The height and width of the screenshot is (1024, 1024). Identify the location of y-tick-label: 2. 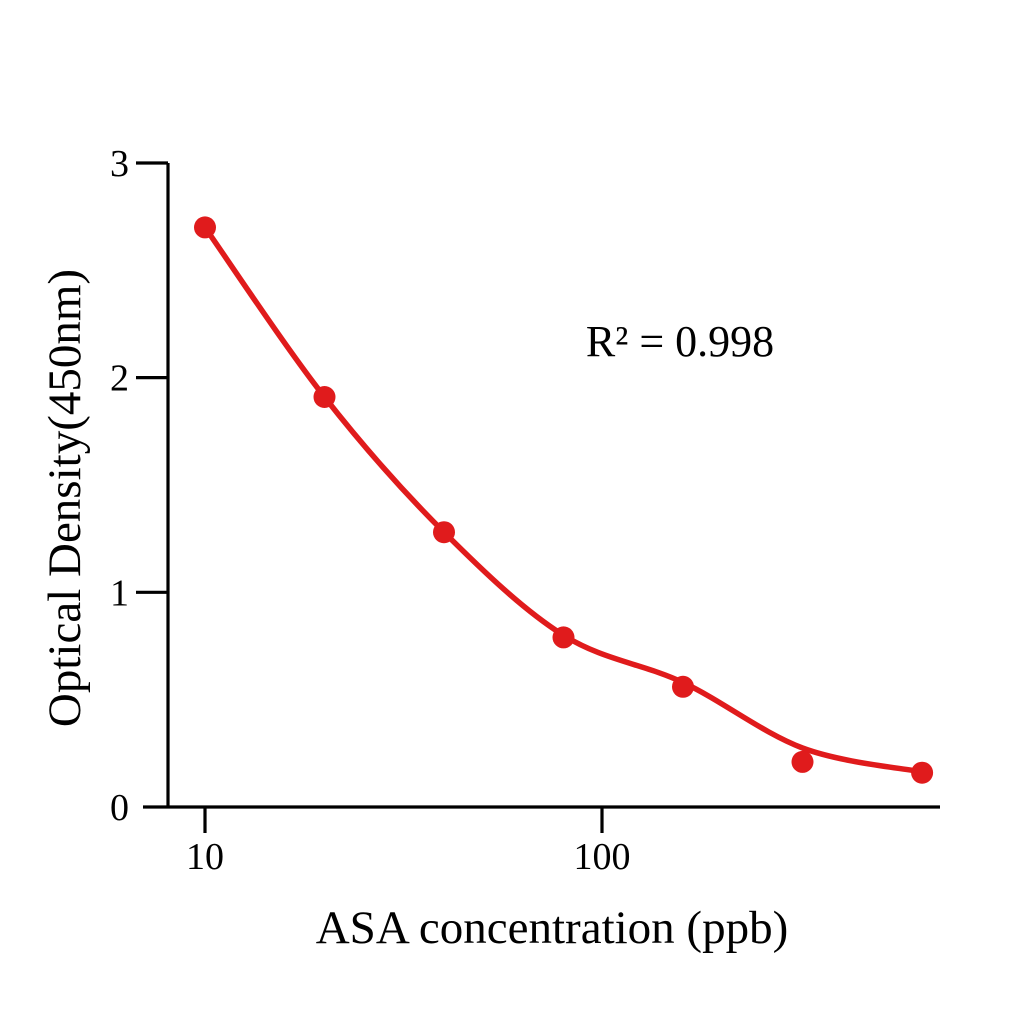
(119, 379).